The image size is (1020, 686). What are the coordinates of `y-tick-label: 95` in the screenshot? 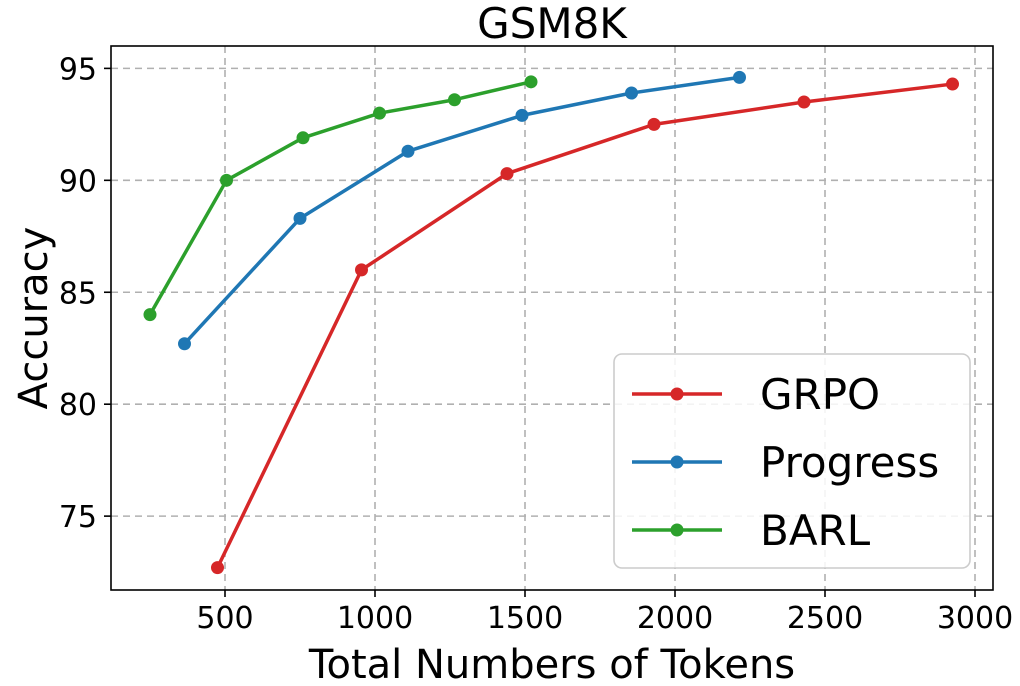 It's located at (78, 69).